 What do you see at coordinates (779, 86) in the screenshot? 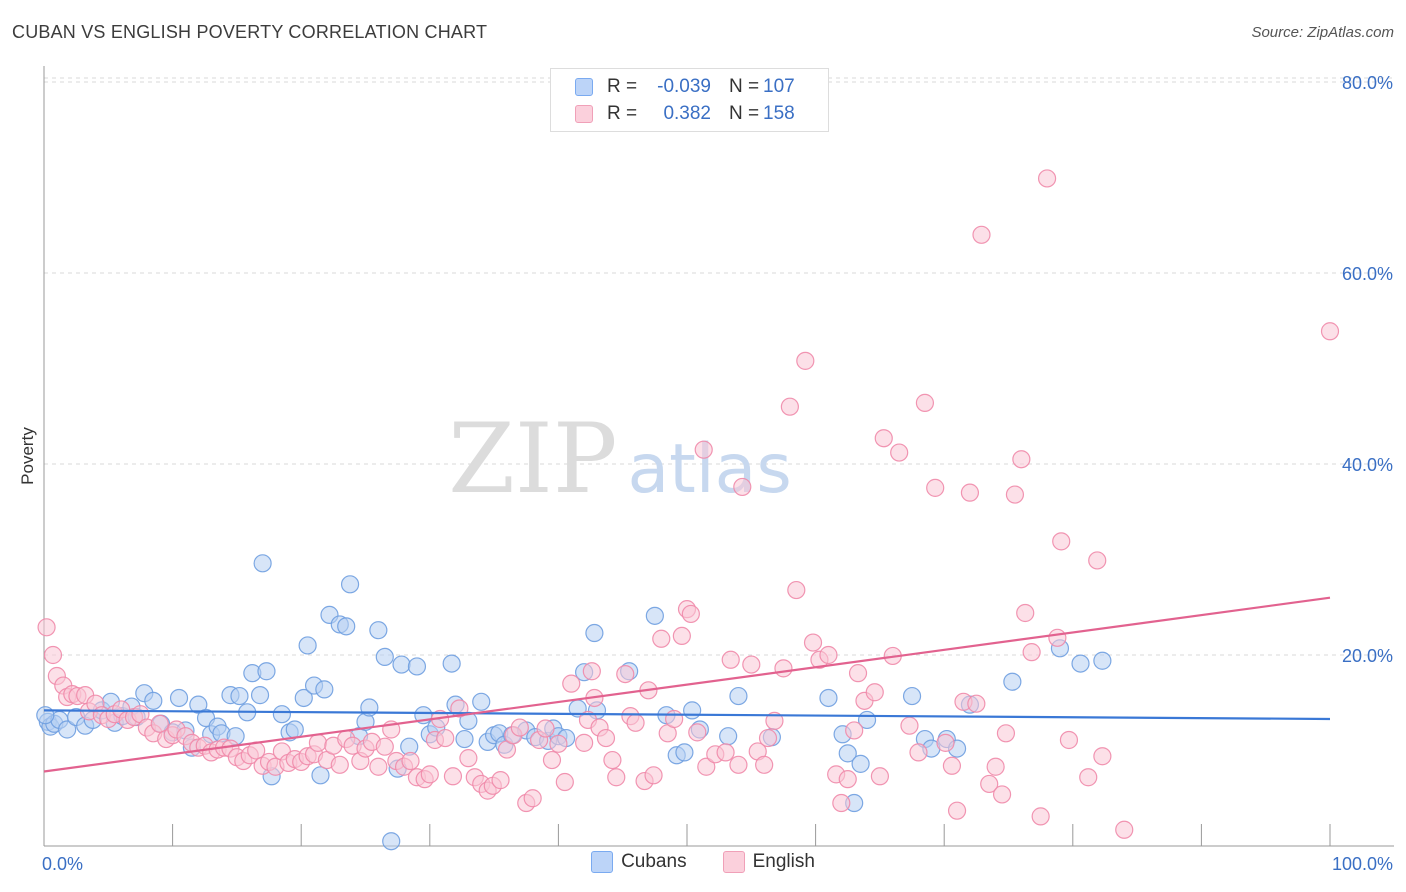
I see `n-value: 107` at bounding box center [779, 86].